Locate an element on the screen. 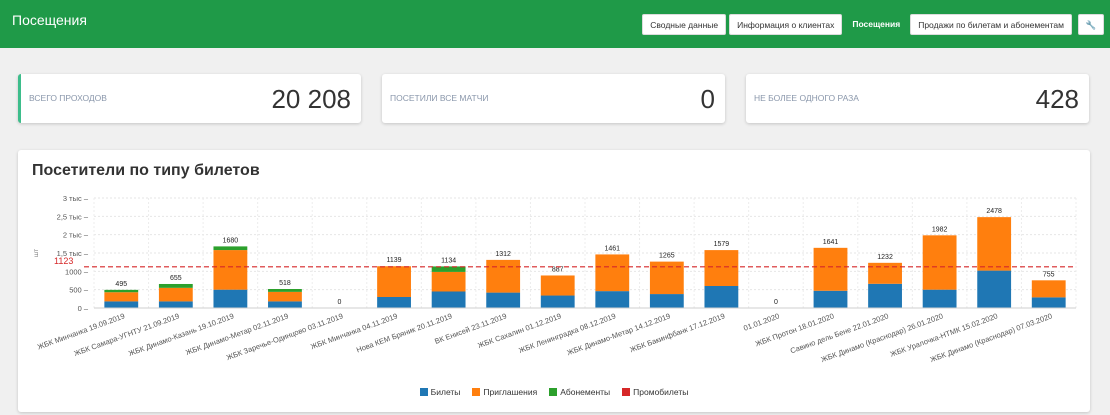  wrench-icon: 🔧 is located at coordinates (1091, 24).